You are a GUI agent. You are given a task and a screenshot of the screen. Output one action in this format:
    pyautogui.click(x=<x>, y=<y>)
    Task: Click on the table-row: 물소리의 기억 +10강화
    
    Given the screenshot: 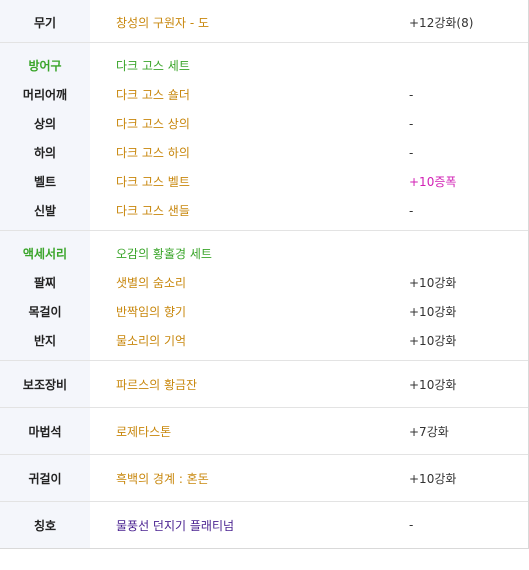 What is the action you would take?
    pyautogui.click(x=309, y=340)
    